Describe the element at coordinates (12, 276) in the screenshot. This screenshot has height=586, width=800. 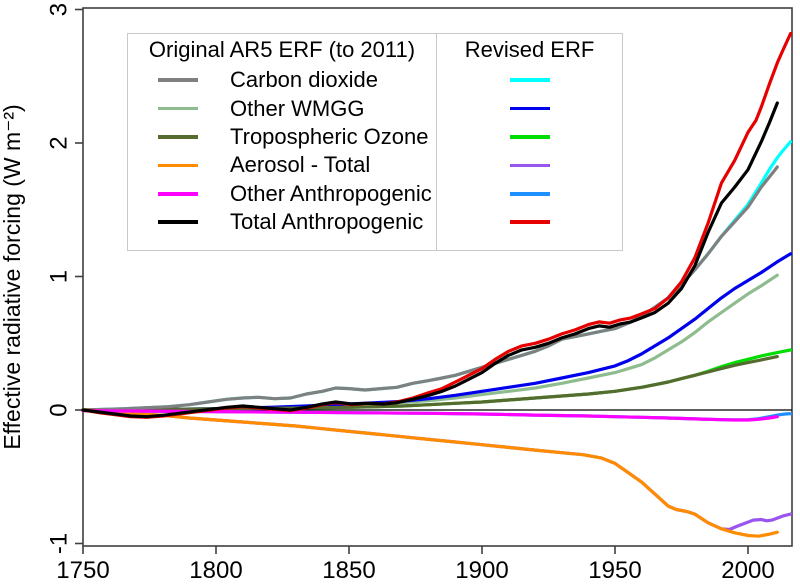
I see `y-axis-title: Effective radiative forcing (W m⁻²)` at that location.